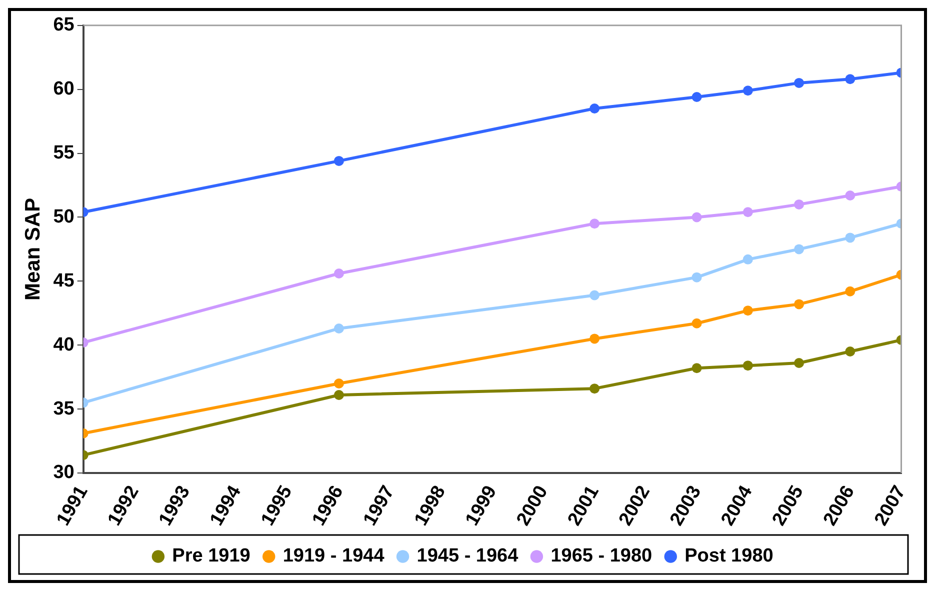 Image resolution: width=935 pixels, height=591 pixels. What do you see at coordinates (64, 153) in the screenshot?
I see `y-tick-label: 55` at bounding box center [64, 153].